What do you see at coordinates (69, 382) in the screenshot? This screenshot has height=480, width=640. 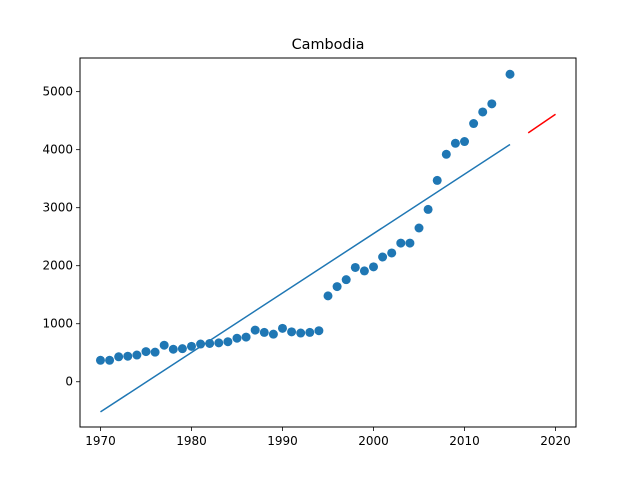 I see `y-tick-label: 0` at bounding box center [69, 382].